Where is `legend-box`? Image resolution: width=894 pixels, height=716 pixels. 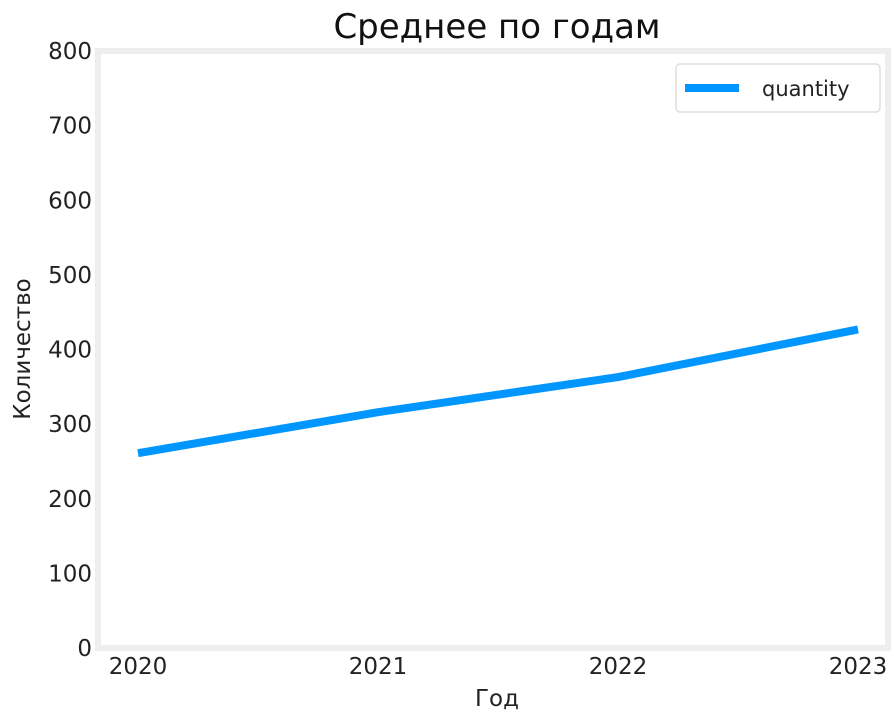 legend-box is located at coordinates (778, 88).